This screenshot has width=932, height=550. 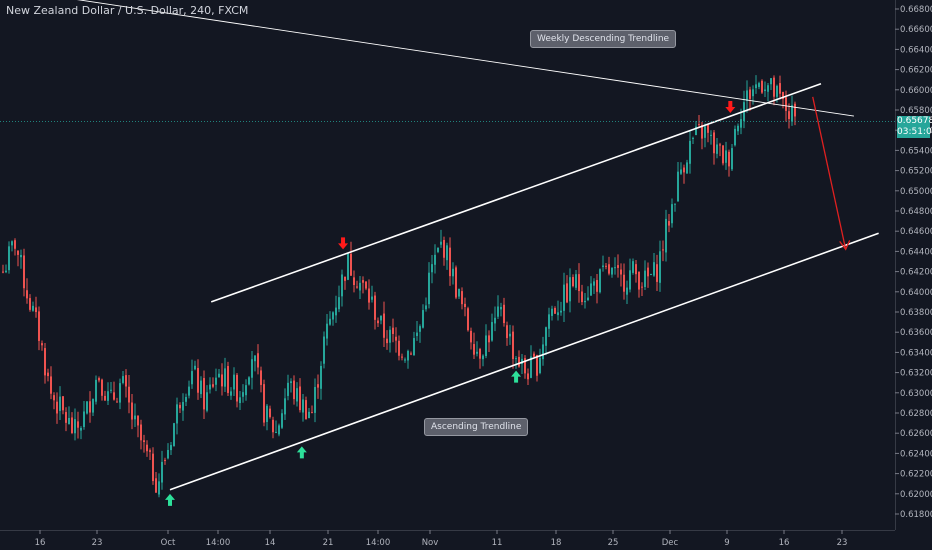 I want to click on y-tick-label: 0.66400, so click(x=916, y=50).